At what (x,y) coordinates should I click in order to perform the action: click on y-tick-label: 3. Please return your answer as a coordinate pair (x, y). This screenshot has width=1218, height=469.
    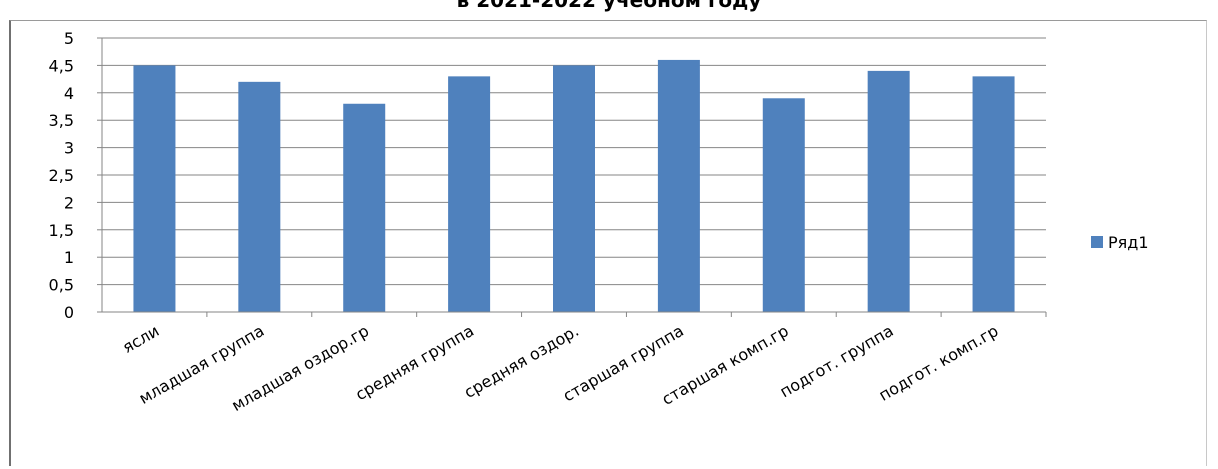
    Looking at the image, I should click on (69, 148).